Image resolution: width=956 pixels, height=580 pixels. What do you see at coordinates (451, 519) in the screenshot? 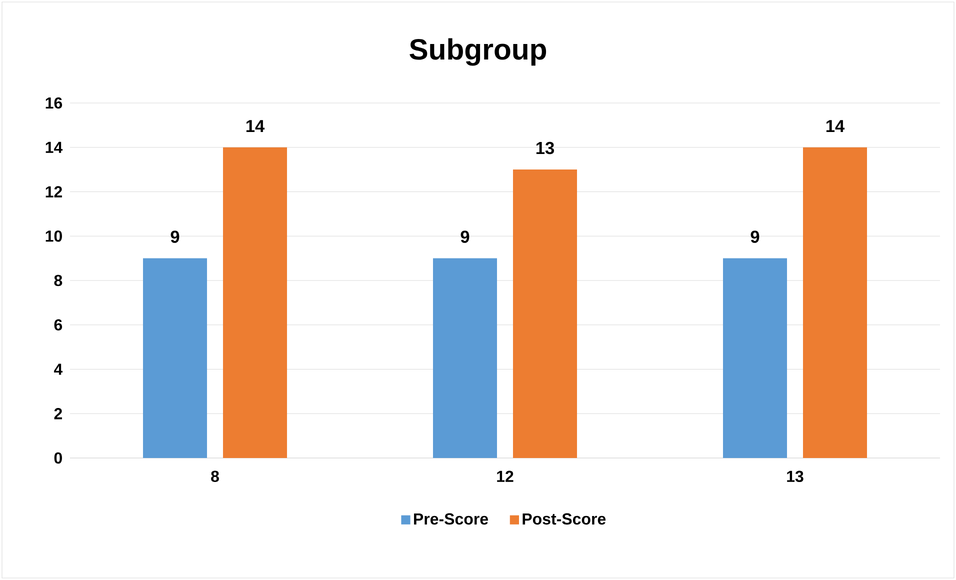
I see `legend-label: Pre-Score` at bounding box center [451, 519].